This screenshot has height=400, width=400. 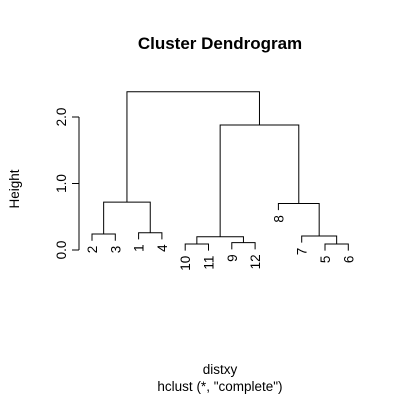 What do you see at coordinates (103, 237) in the screenshot?
I see `merge-m1` at bounding box center [103, 237].